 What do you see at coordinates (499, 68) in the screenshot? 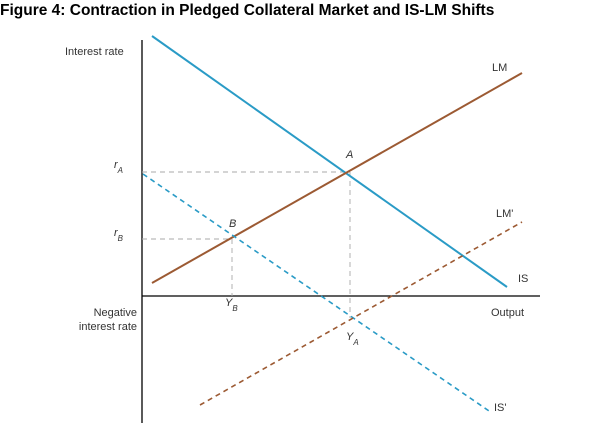
I see `lm-label: LM` at bounding box center [499, 68].